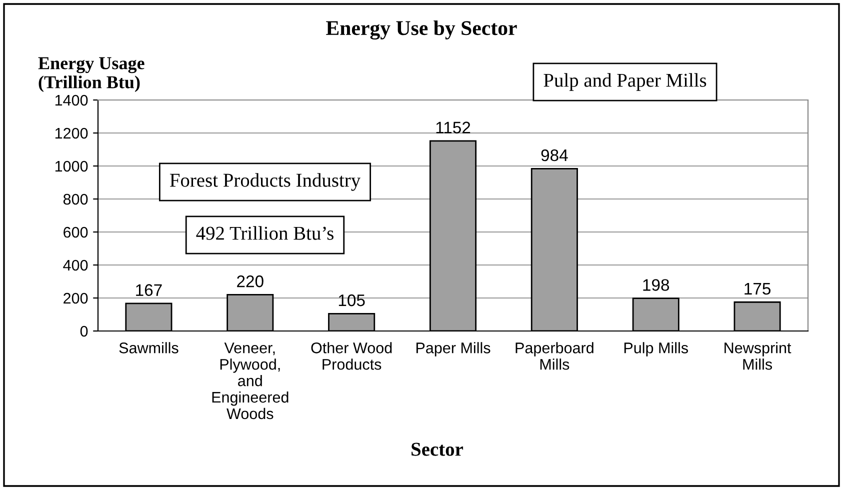  What do you see at coordinates (76, 232) in the screenshot?
I see `y-tick-label: 600` at bounding box center [76, 232].